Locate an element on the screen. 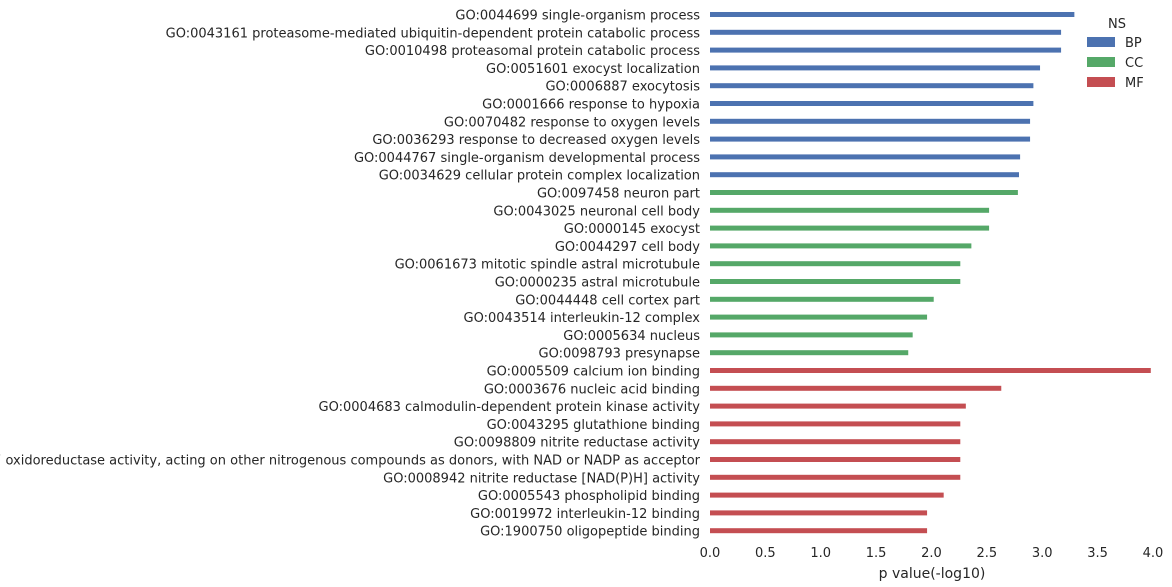 The height and width of the screenshot is (587, 1172). category-label: GO:0003676 nucleic acid binding is located at coordinates (592, 389).